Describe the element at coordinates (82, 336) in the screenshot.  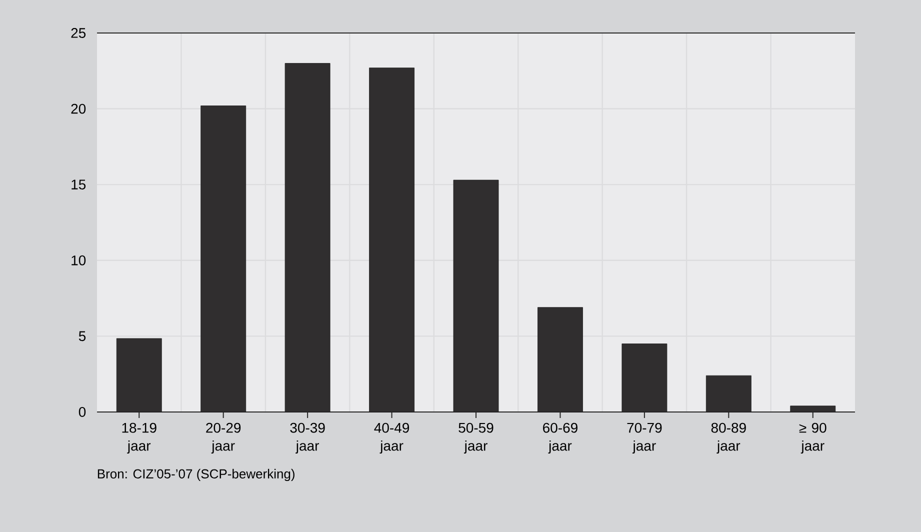
I see `y-tick-label: 5` at that location.